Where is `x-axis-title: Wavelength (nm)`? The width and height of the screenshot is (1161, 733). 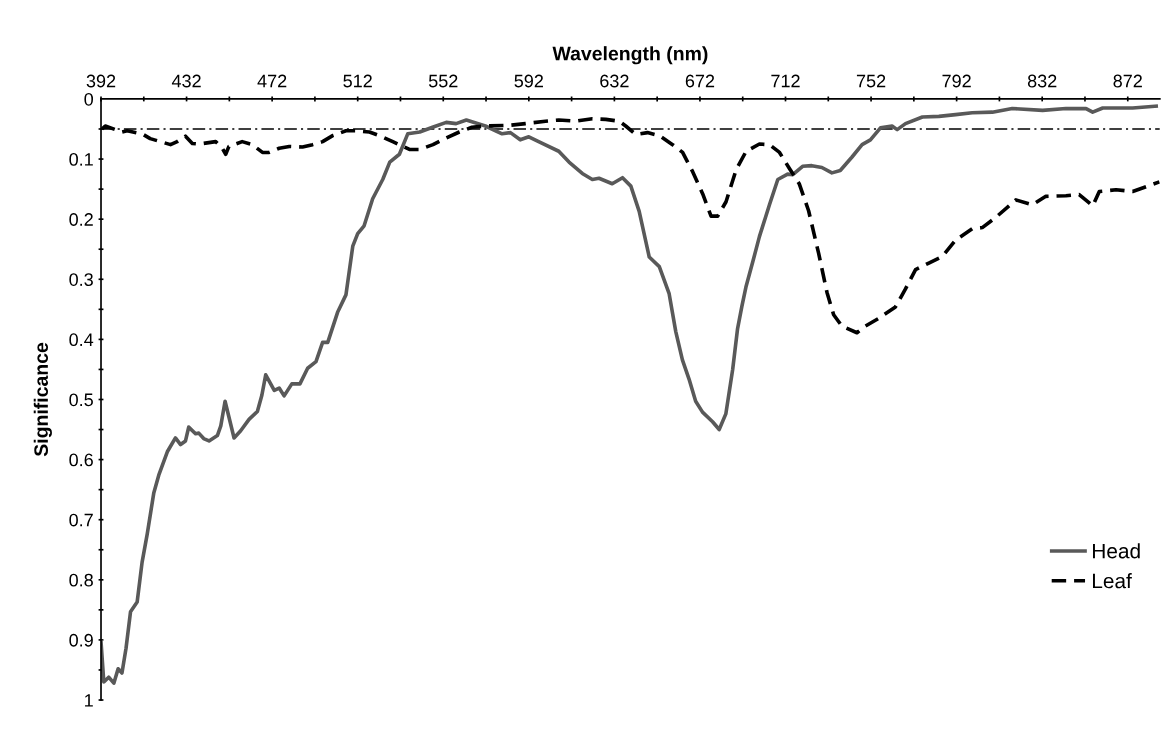 x-axis-title: Wavelength (nm) is located at coordinates (630, 55).